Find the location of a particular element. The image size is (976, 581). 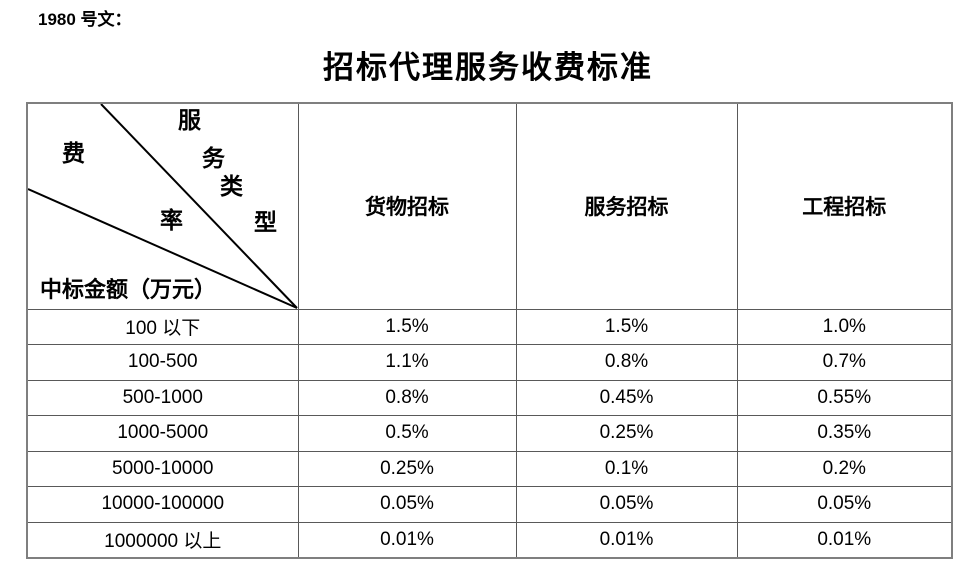

table-row: 5000-10000 0.25% 0.1% 0.2% is located at coordinates (489, 468).